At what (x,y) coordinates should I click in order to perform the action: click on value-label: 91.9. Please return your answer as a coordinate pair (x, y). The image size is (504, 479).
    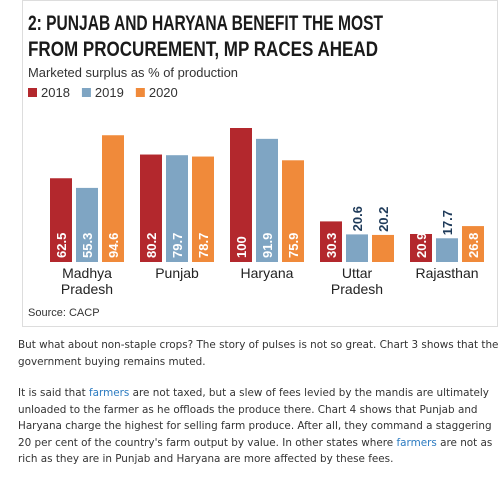
    Looking at the image, I should click on (267, 245).